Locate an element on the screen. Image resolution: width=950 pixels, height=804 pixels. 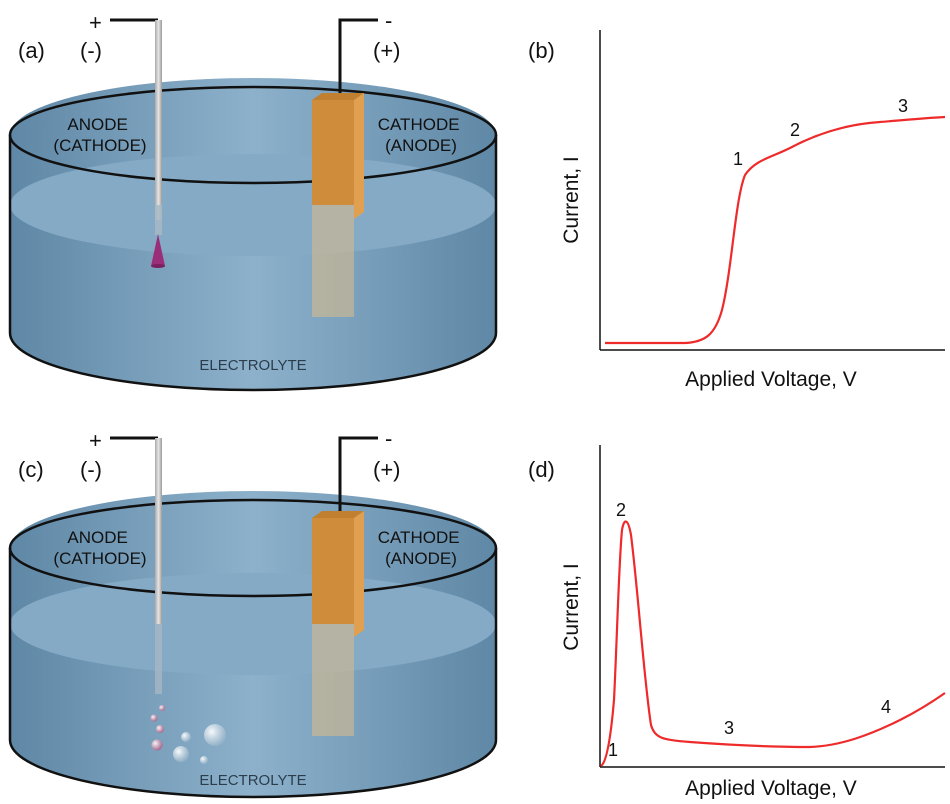
beaker-rim-c is located at coordinates (253, 548).